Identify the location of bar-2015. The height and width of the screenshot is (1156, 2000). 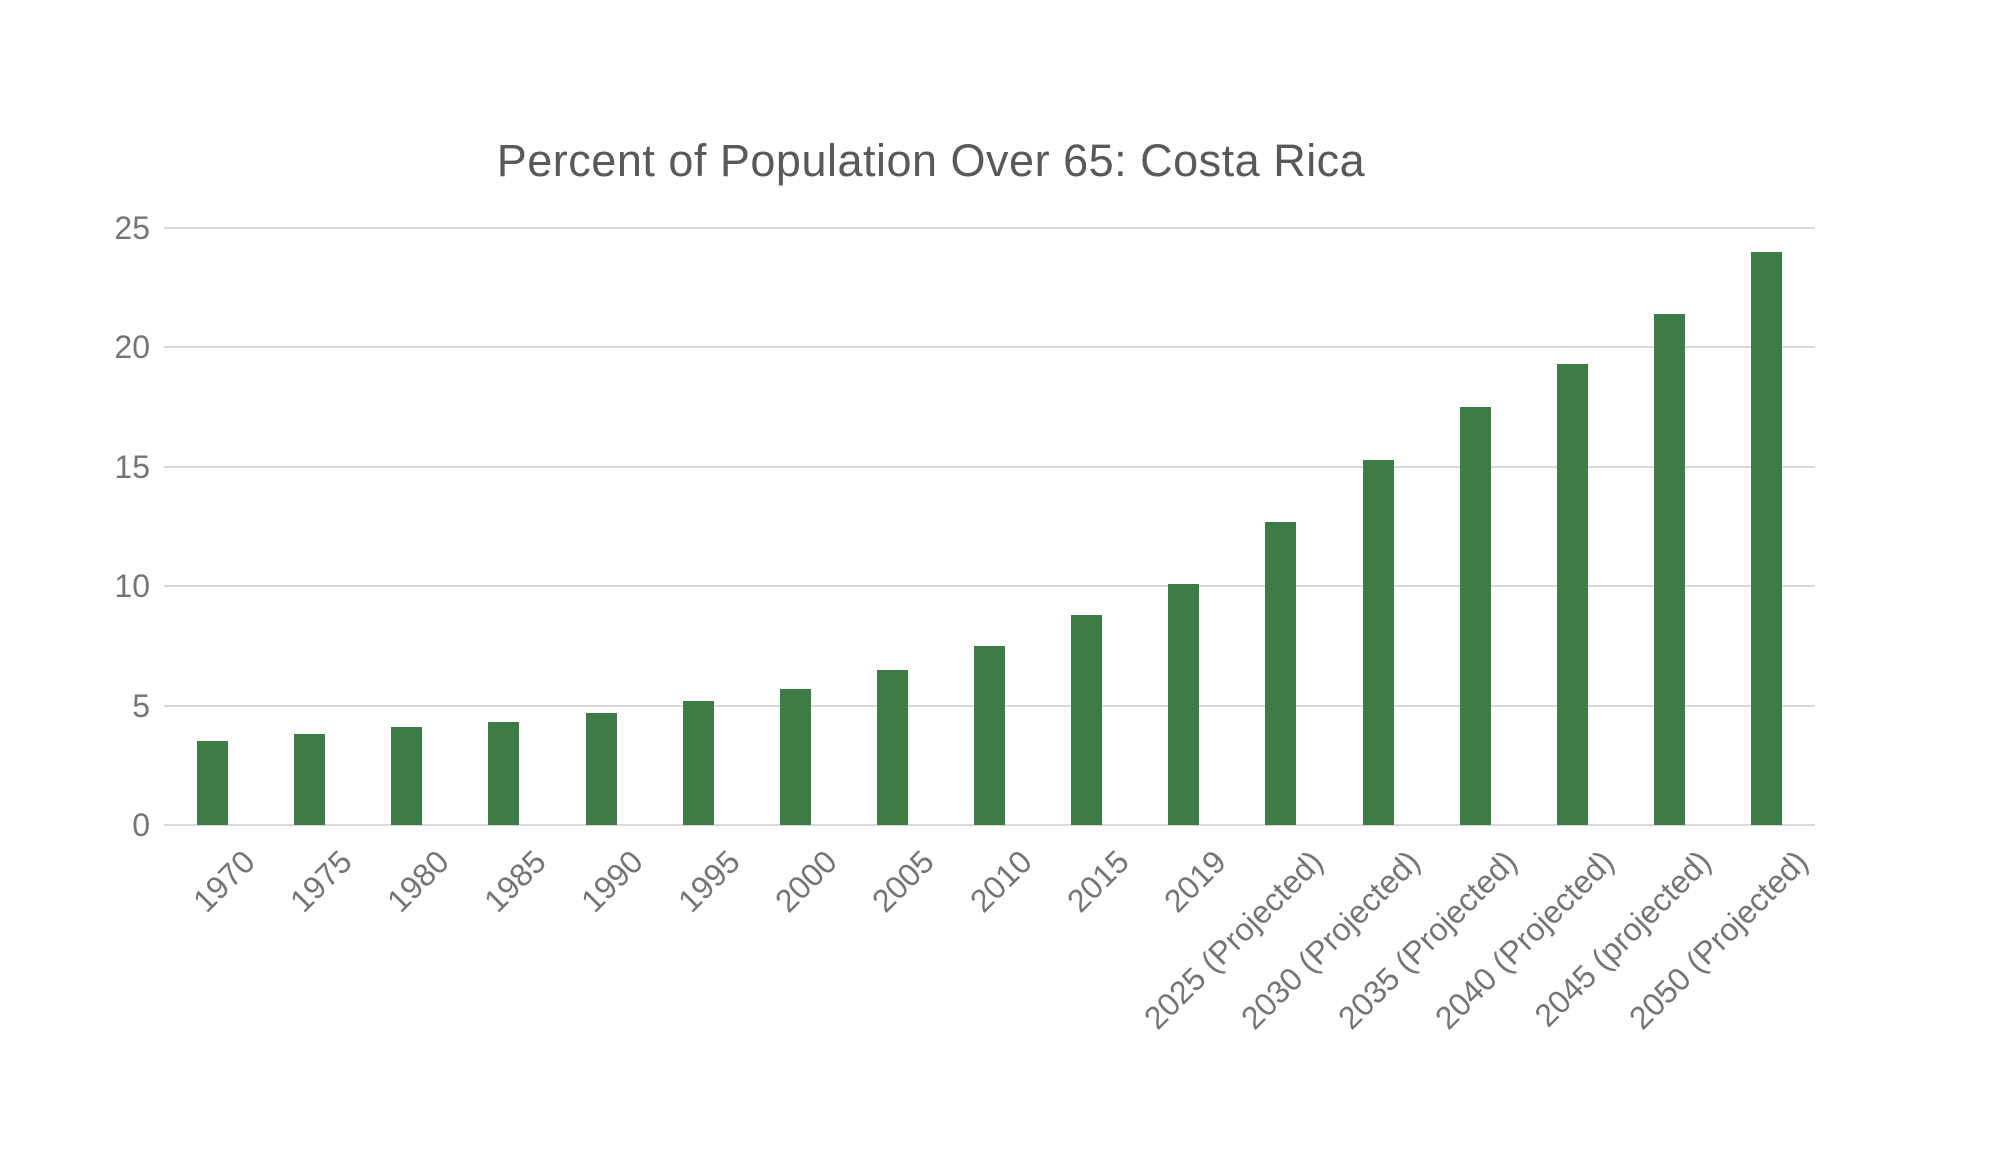
(1087, 719).